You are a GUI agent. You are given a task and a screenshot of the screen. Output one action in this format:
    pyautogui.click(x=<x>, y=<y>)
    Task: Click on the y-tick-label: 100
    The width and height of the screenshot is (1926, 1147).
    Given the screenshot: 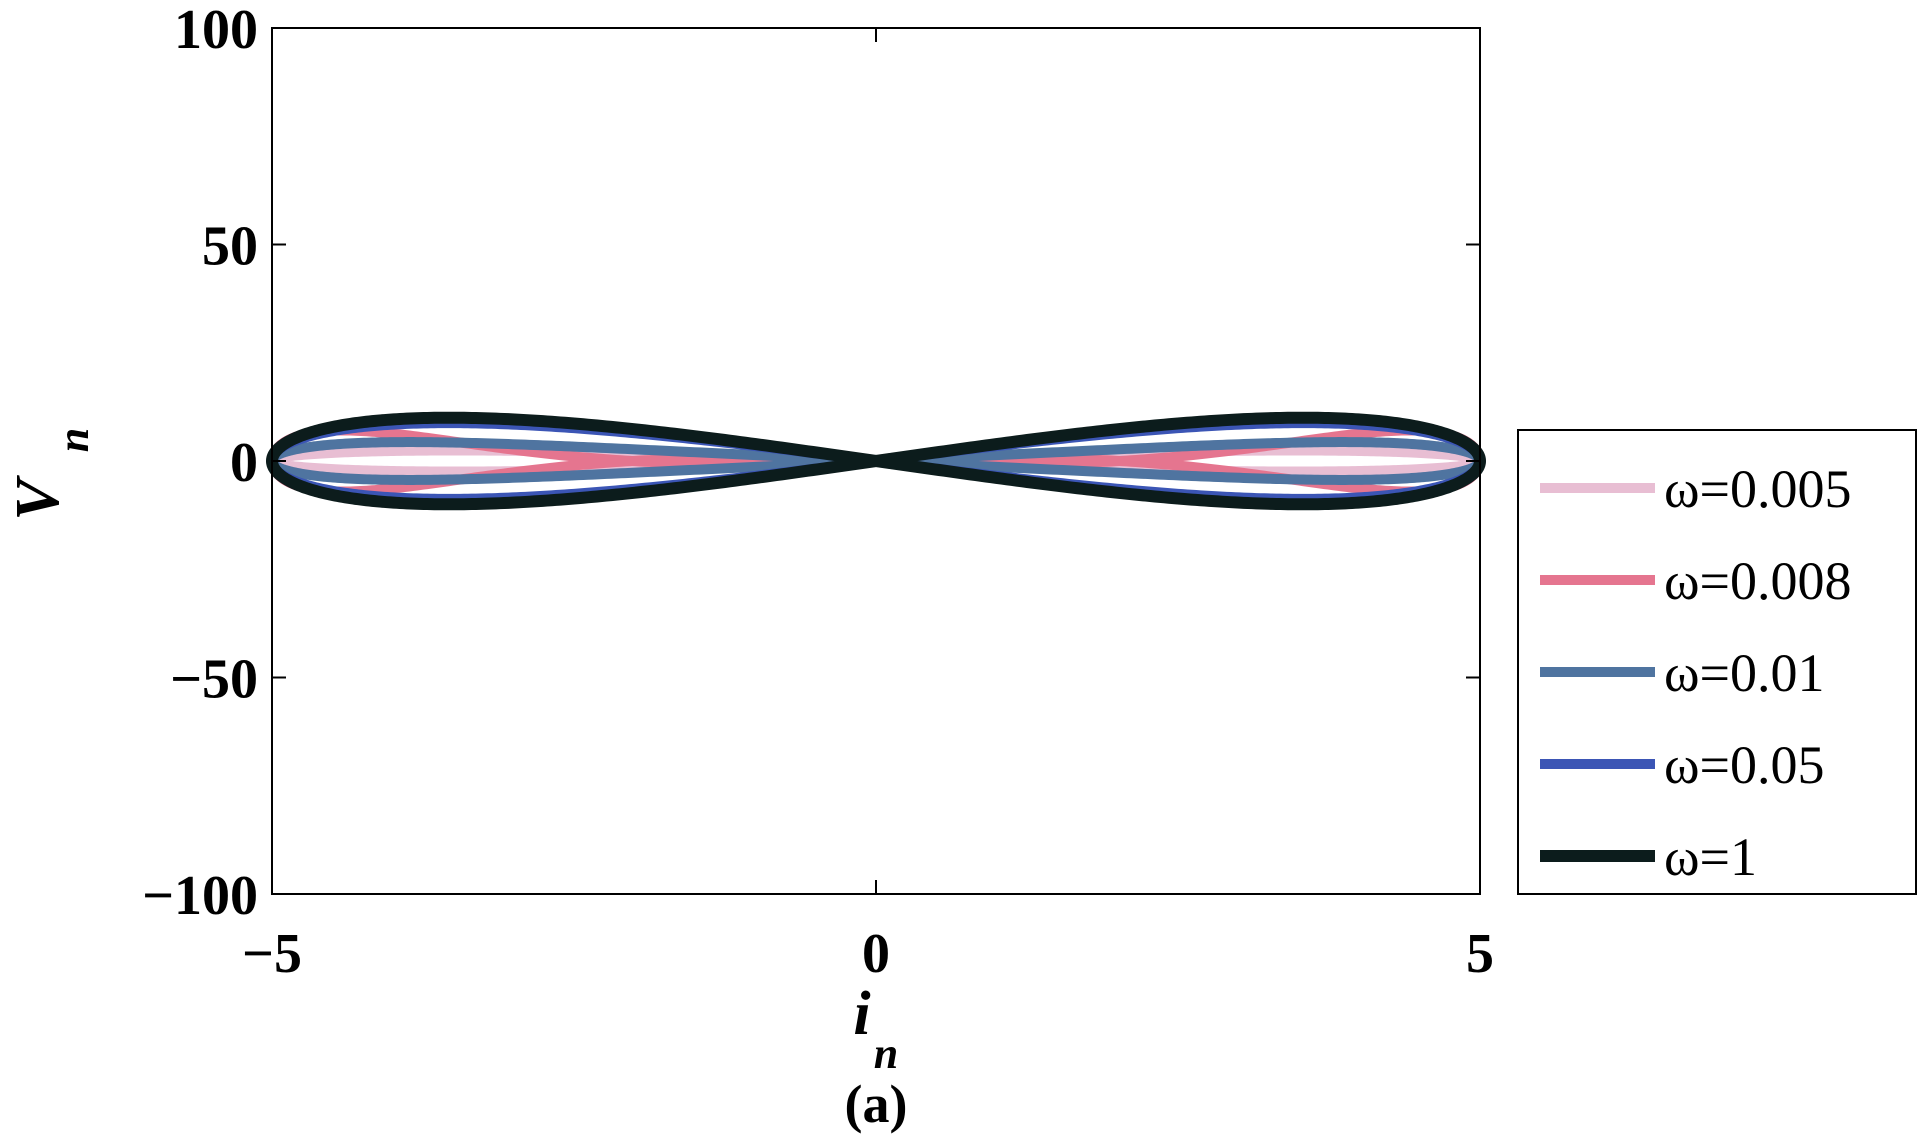 What is the action you would take?
    pyautogui.click(x=216, y=30)
    